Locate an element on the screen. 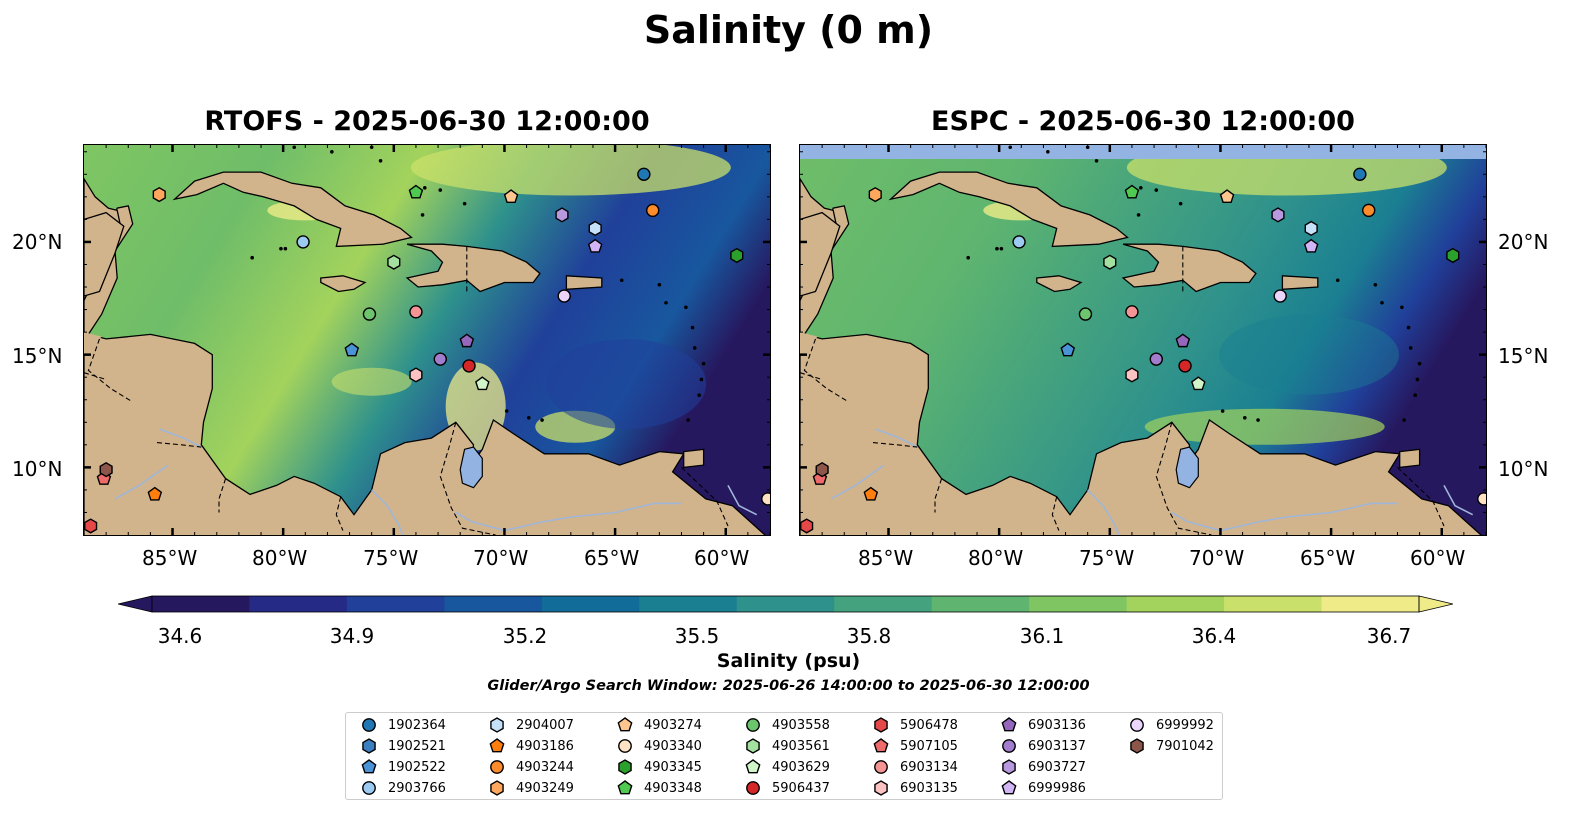 The height and width of the screenshot is (827, 1577). legend-item: 4903340 is located at coordinates (659, 746).